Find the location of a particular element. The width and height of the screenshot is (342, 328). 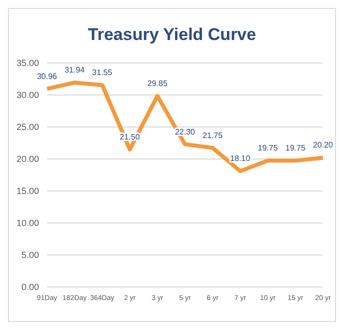

y-tick-label: 35.00 is located at coordinates (27, 63).